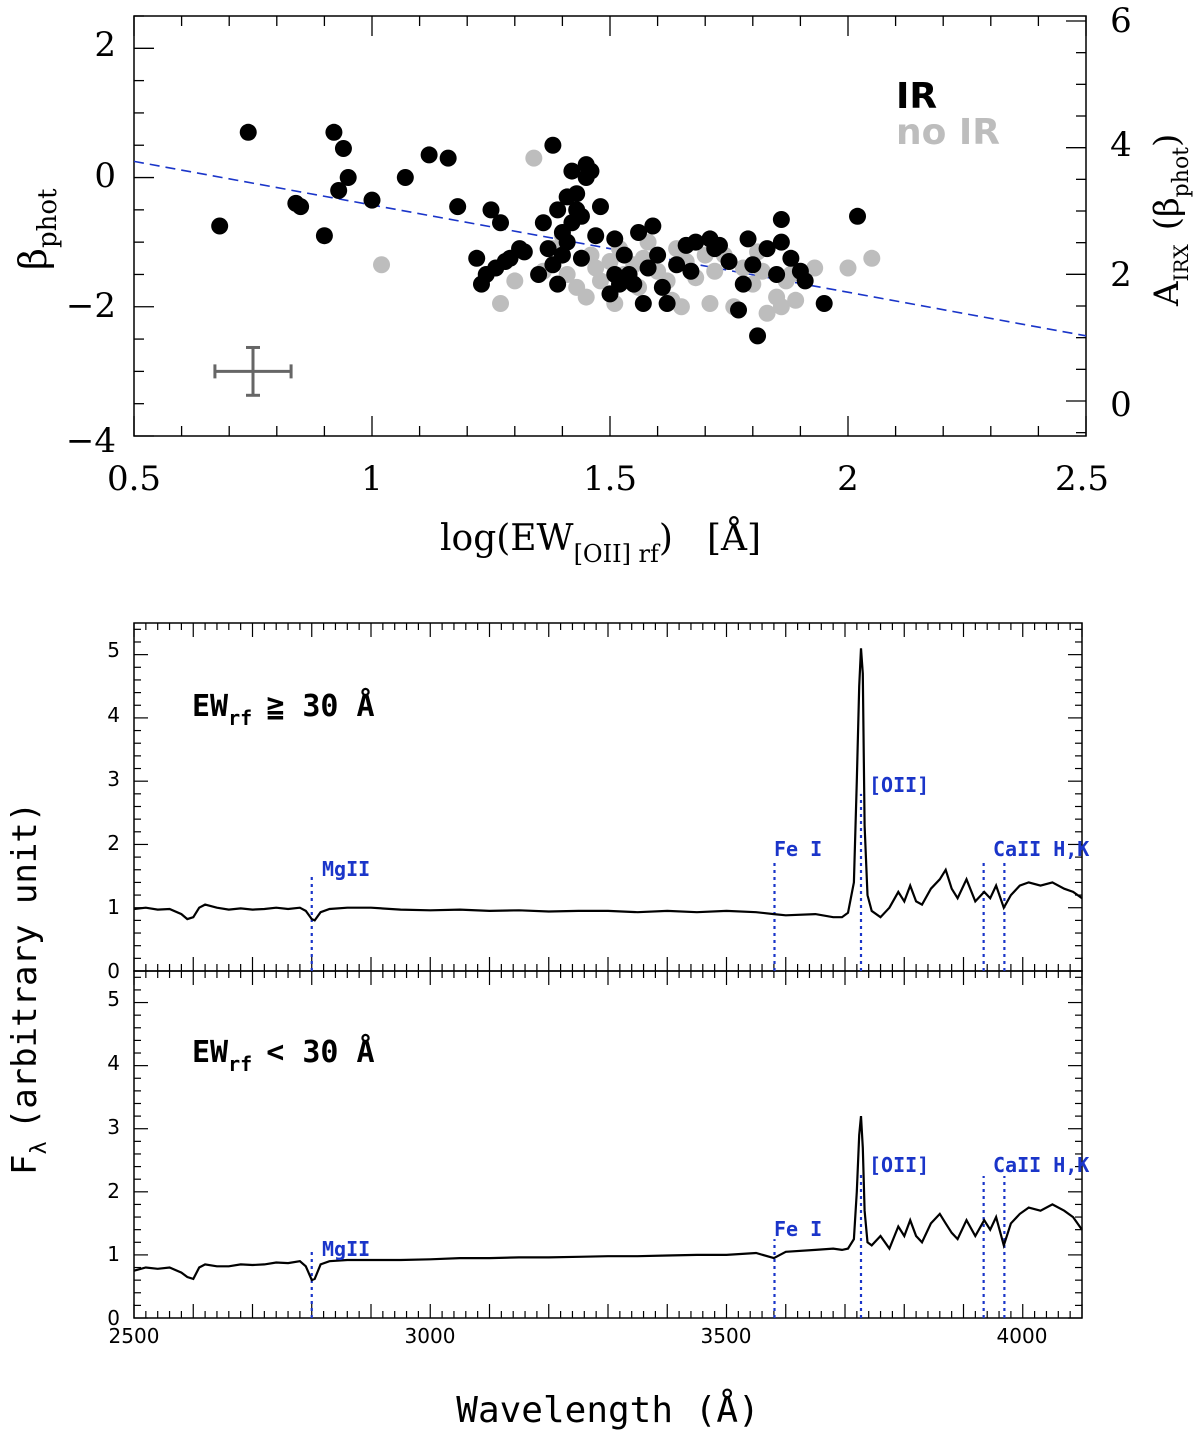  What do you see at coordinates (1121, 145) in the screenshot?
I see `y2-tick-label: 4` at bounding box center [1121, 145].